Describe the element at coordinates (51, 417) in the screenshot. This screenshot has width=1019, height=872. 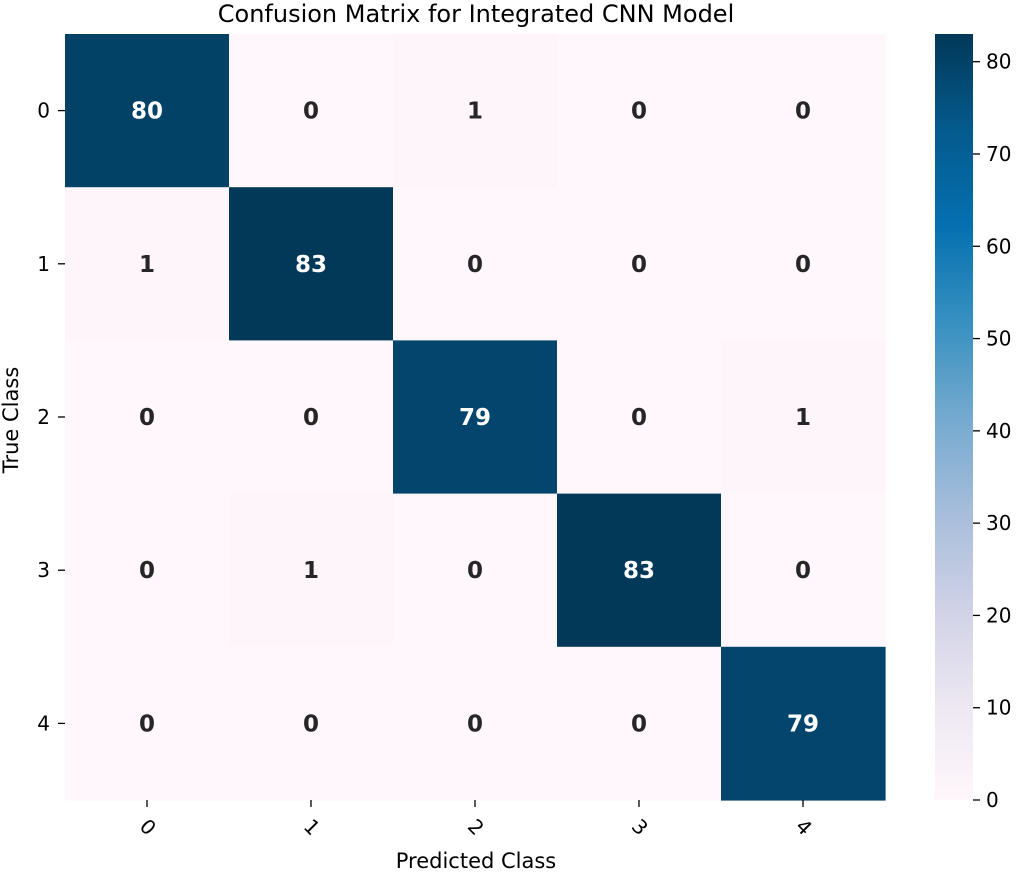
I see `y-axis: 0 1 2 3 4` at that location.